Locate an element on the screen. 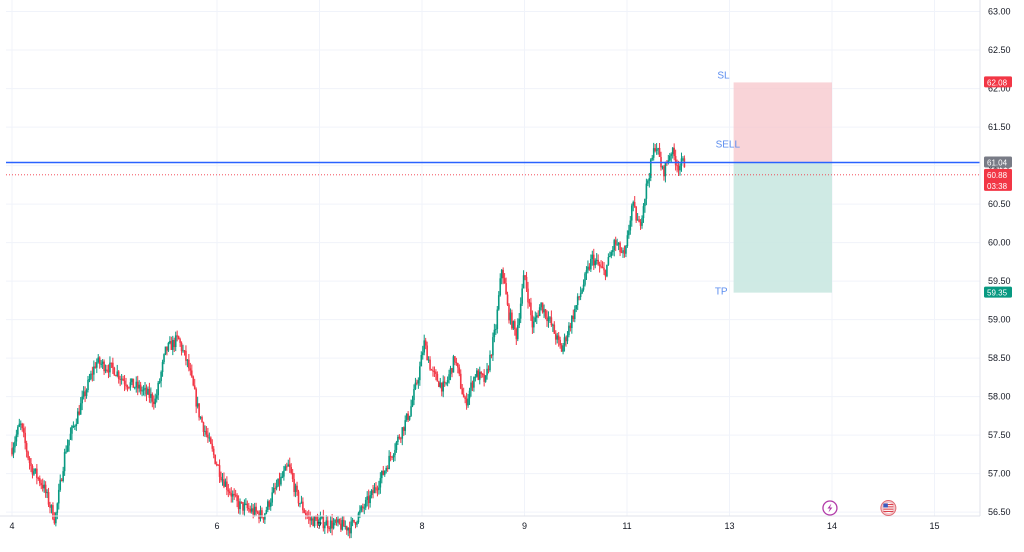 The width and height of the screenshot is (1024, 552). lightning-bolt is located at coordinates (830, 508).